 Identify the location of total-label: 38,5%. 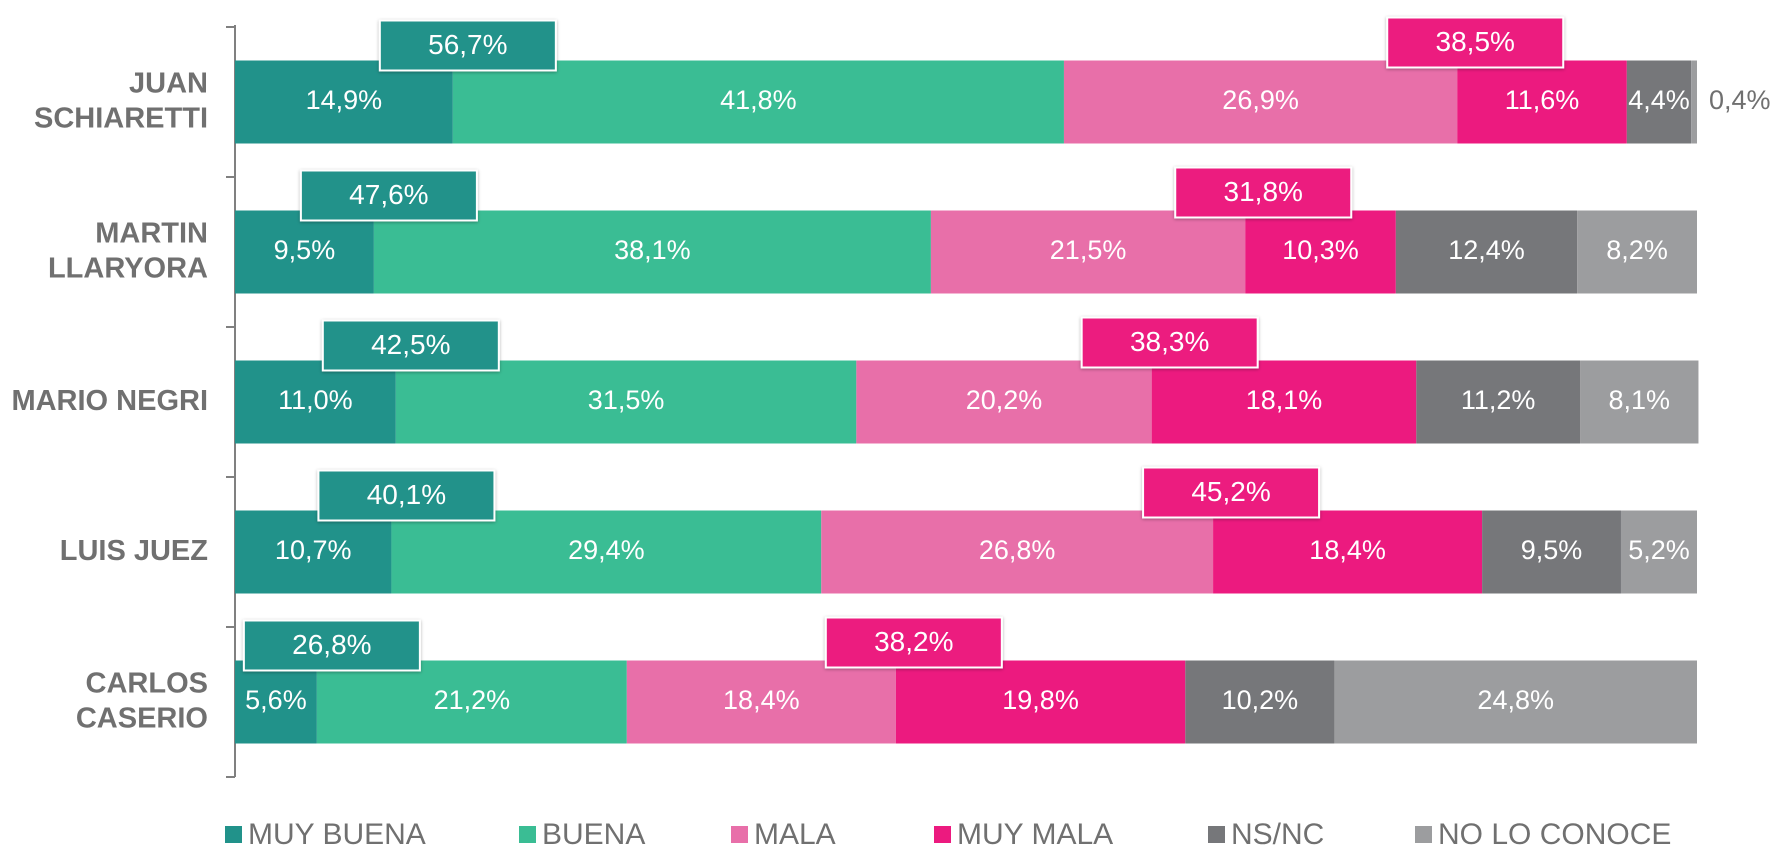
(1475, 41).